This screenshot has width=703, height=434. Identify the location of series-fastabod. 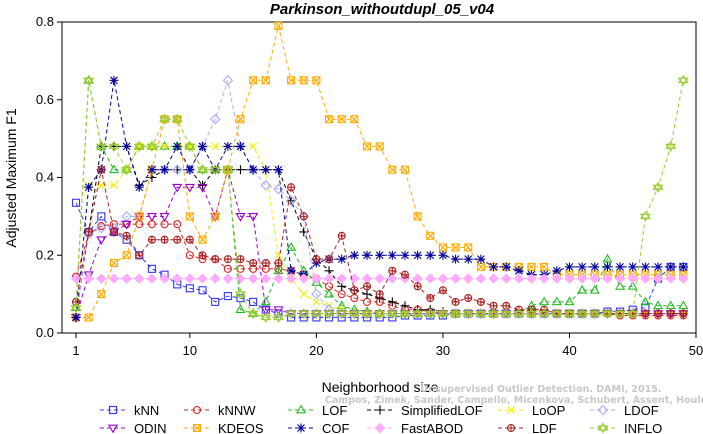
(379, 278).